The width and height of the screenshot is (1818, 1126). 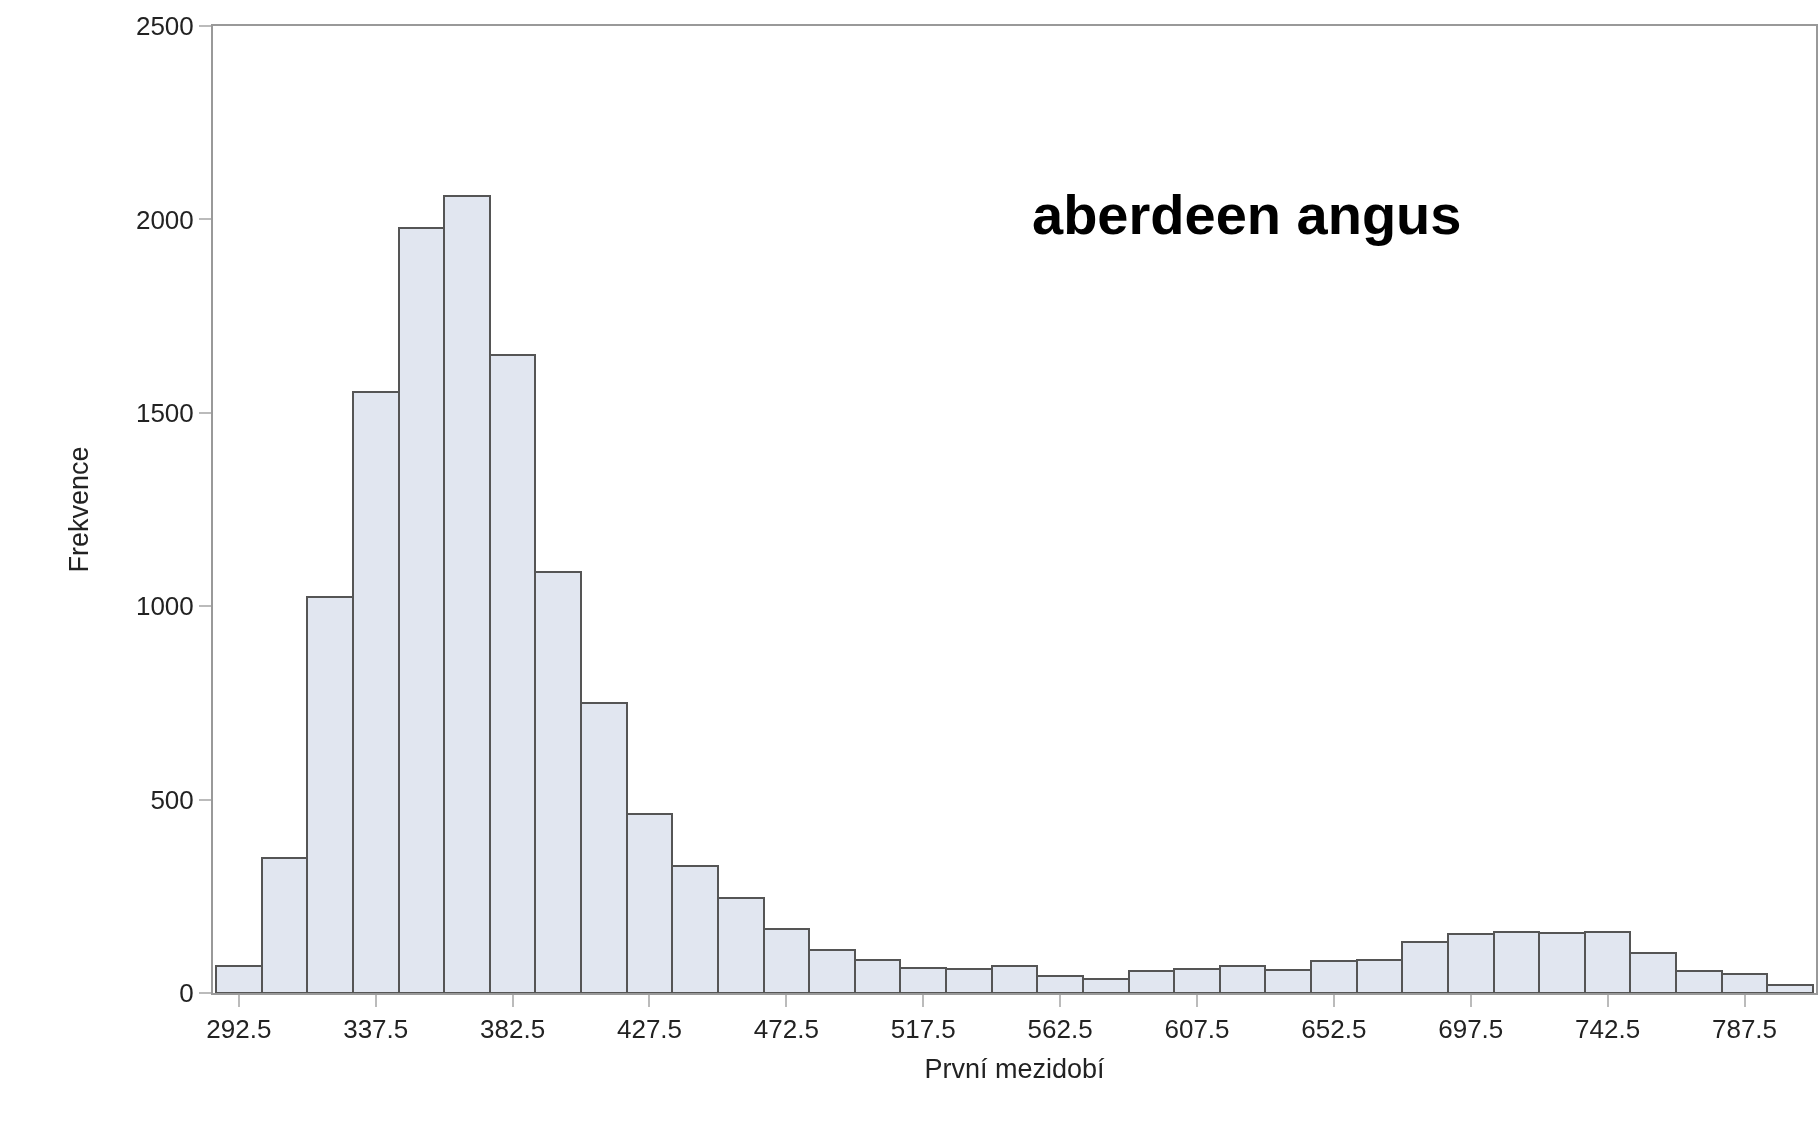 What do you see at coordinates (786, 1029) in the screenshot?
I see `x-tick-label: 472.5` at bounding box center [786, 1029].